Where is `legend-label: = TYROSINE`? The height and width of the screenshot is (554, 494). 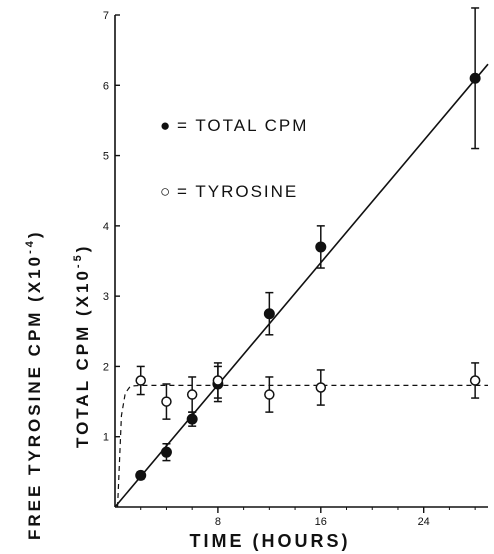 legend-label: = TYROSINE is located at coordinates (237, 191).